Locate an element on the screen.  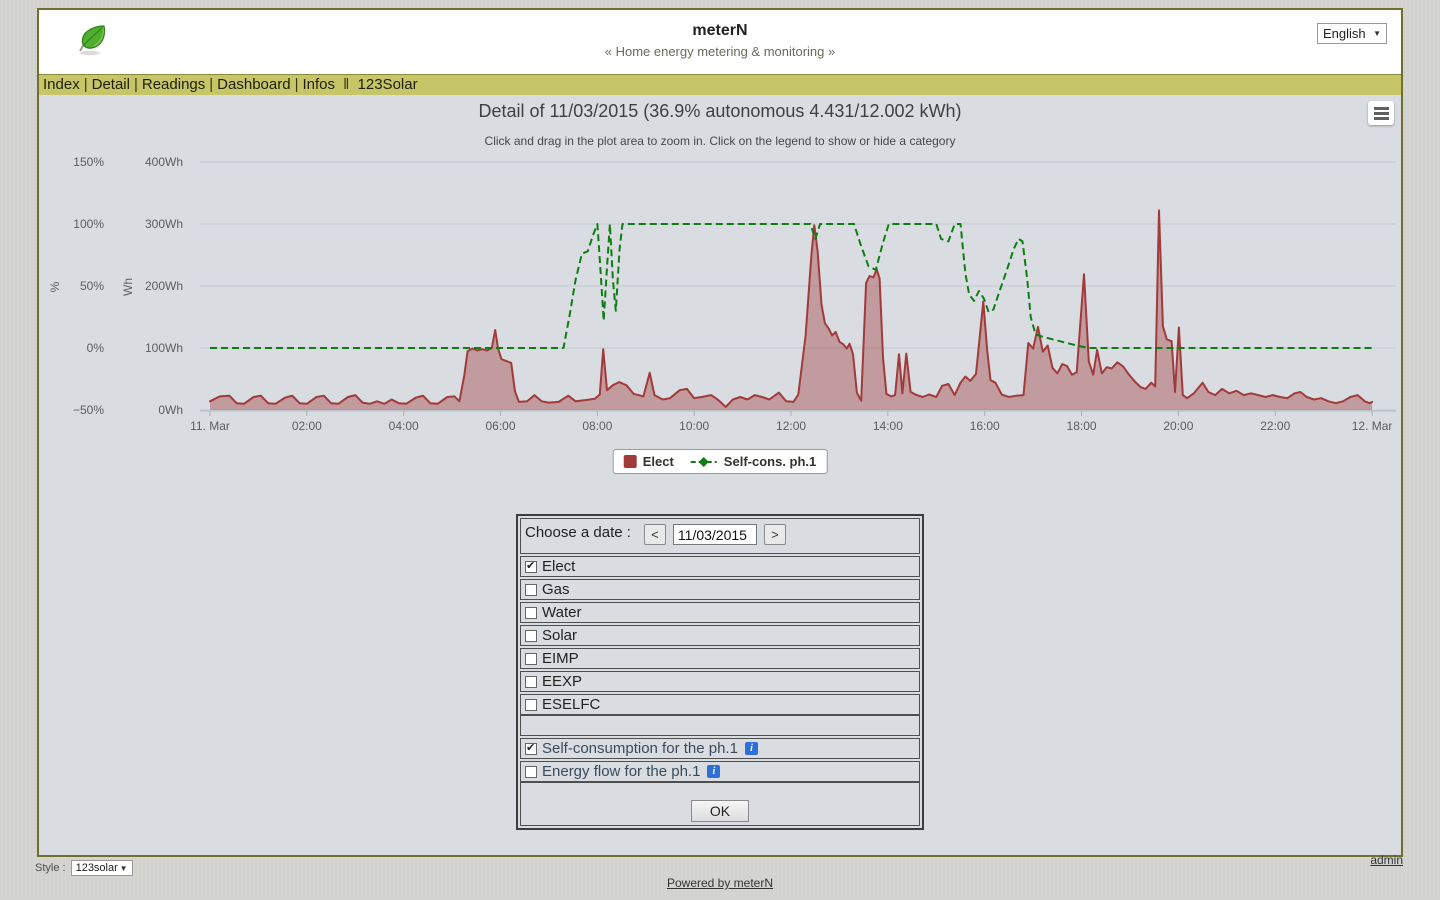
phase-row-0: Self-consumption for the ph.1 i is located at coordinates (720, 748).